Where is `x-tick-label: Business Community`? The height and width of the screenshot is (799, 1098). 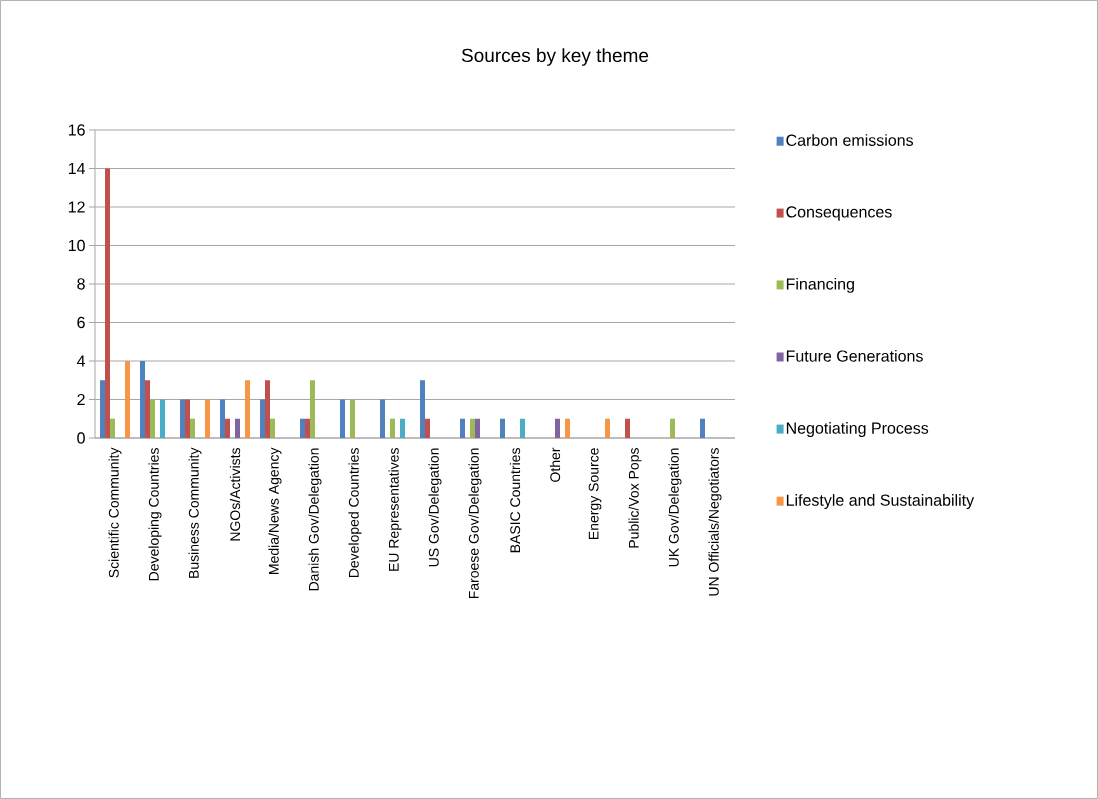 x-tick-label: Business Community is located at coordinates (195, 512).